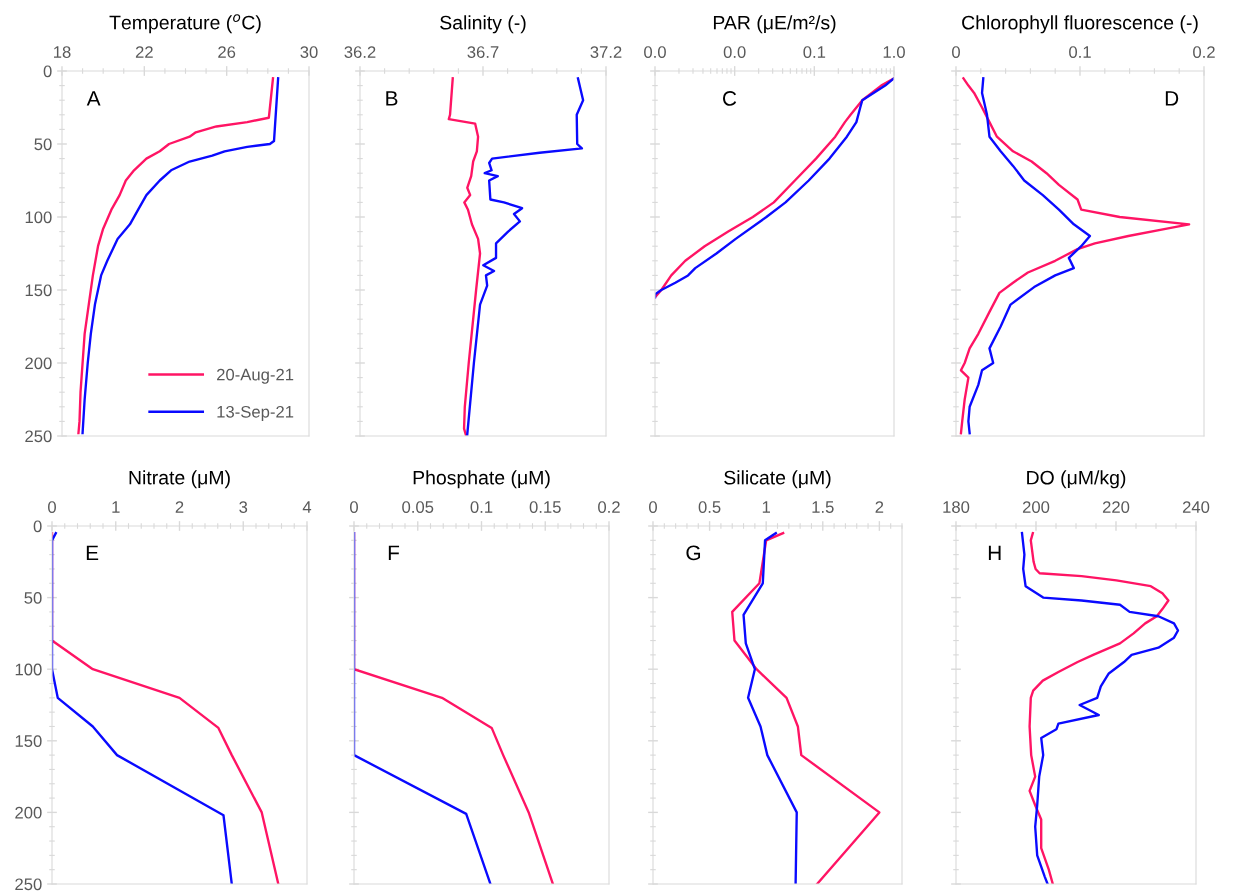 This screenshot has width=1233, height=894. I want to click on x-tick-label: 22, so click(144, 52).